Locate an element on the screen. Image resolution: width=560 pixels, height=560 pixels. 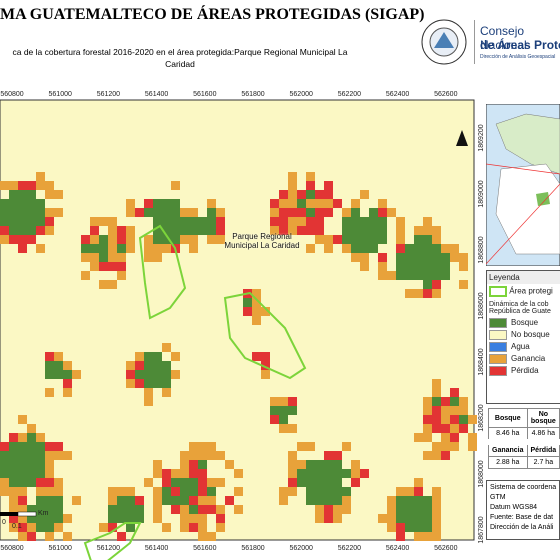
x-coord-label: 561000 is located at coordinates (60, 548).